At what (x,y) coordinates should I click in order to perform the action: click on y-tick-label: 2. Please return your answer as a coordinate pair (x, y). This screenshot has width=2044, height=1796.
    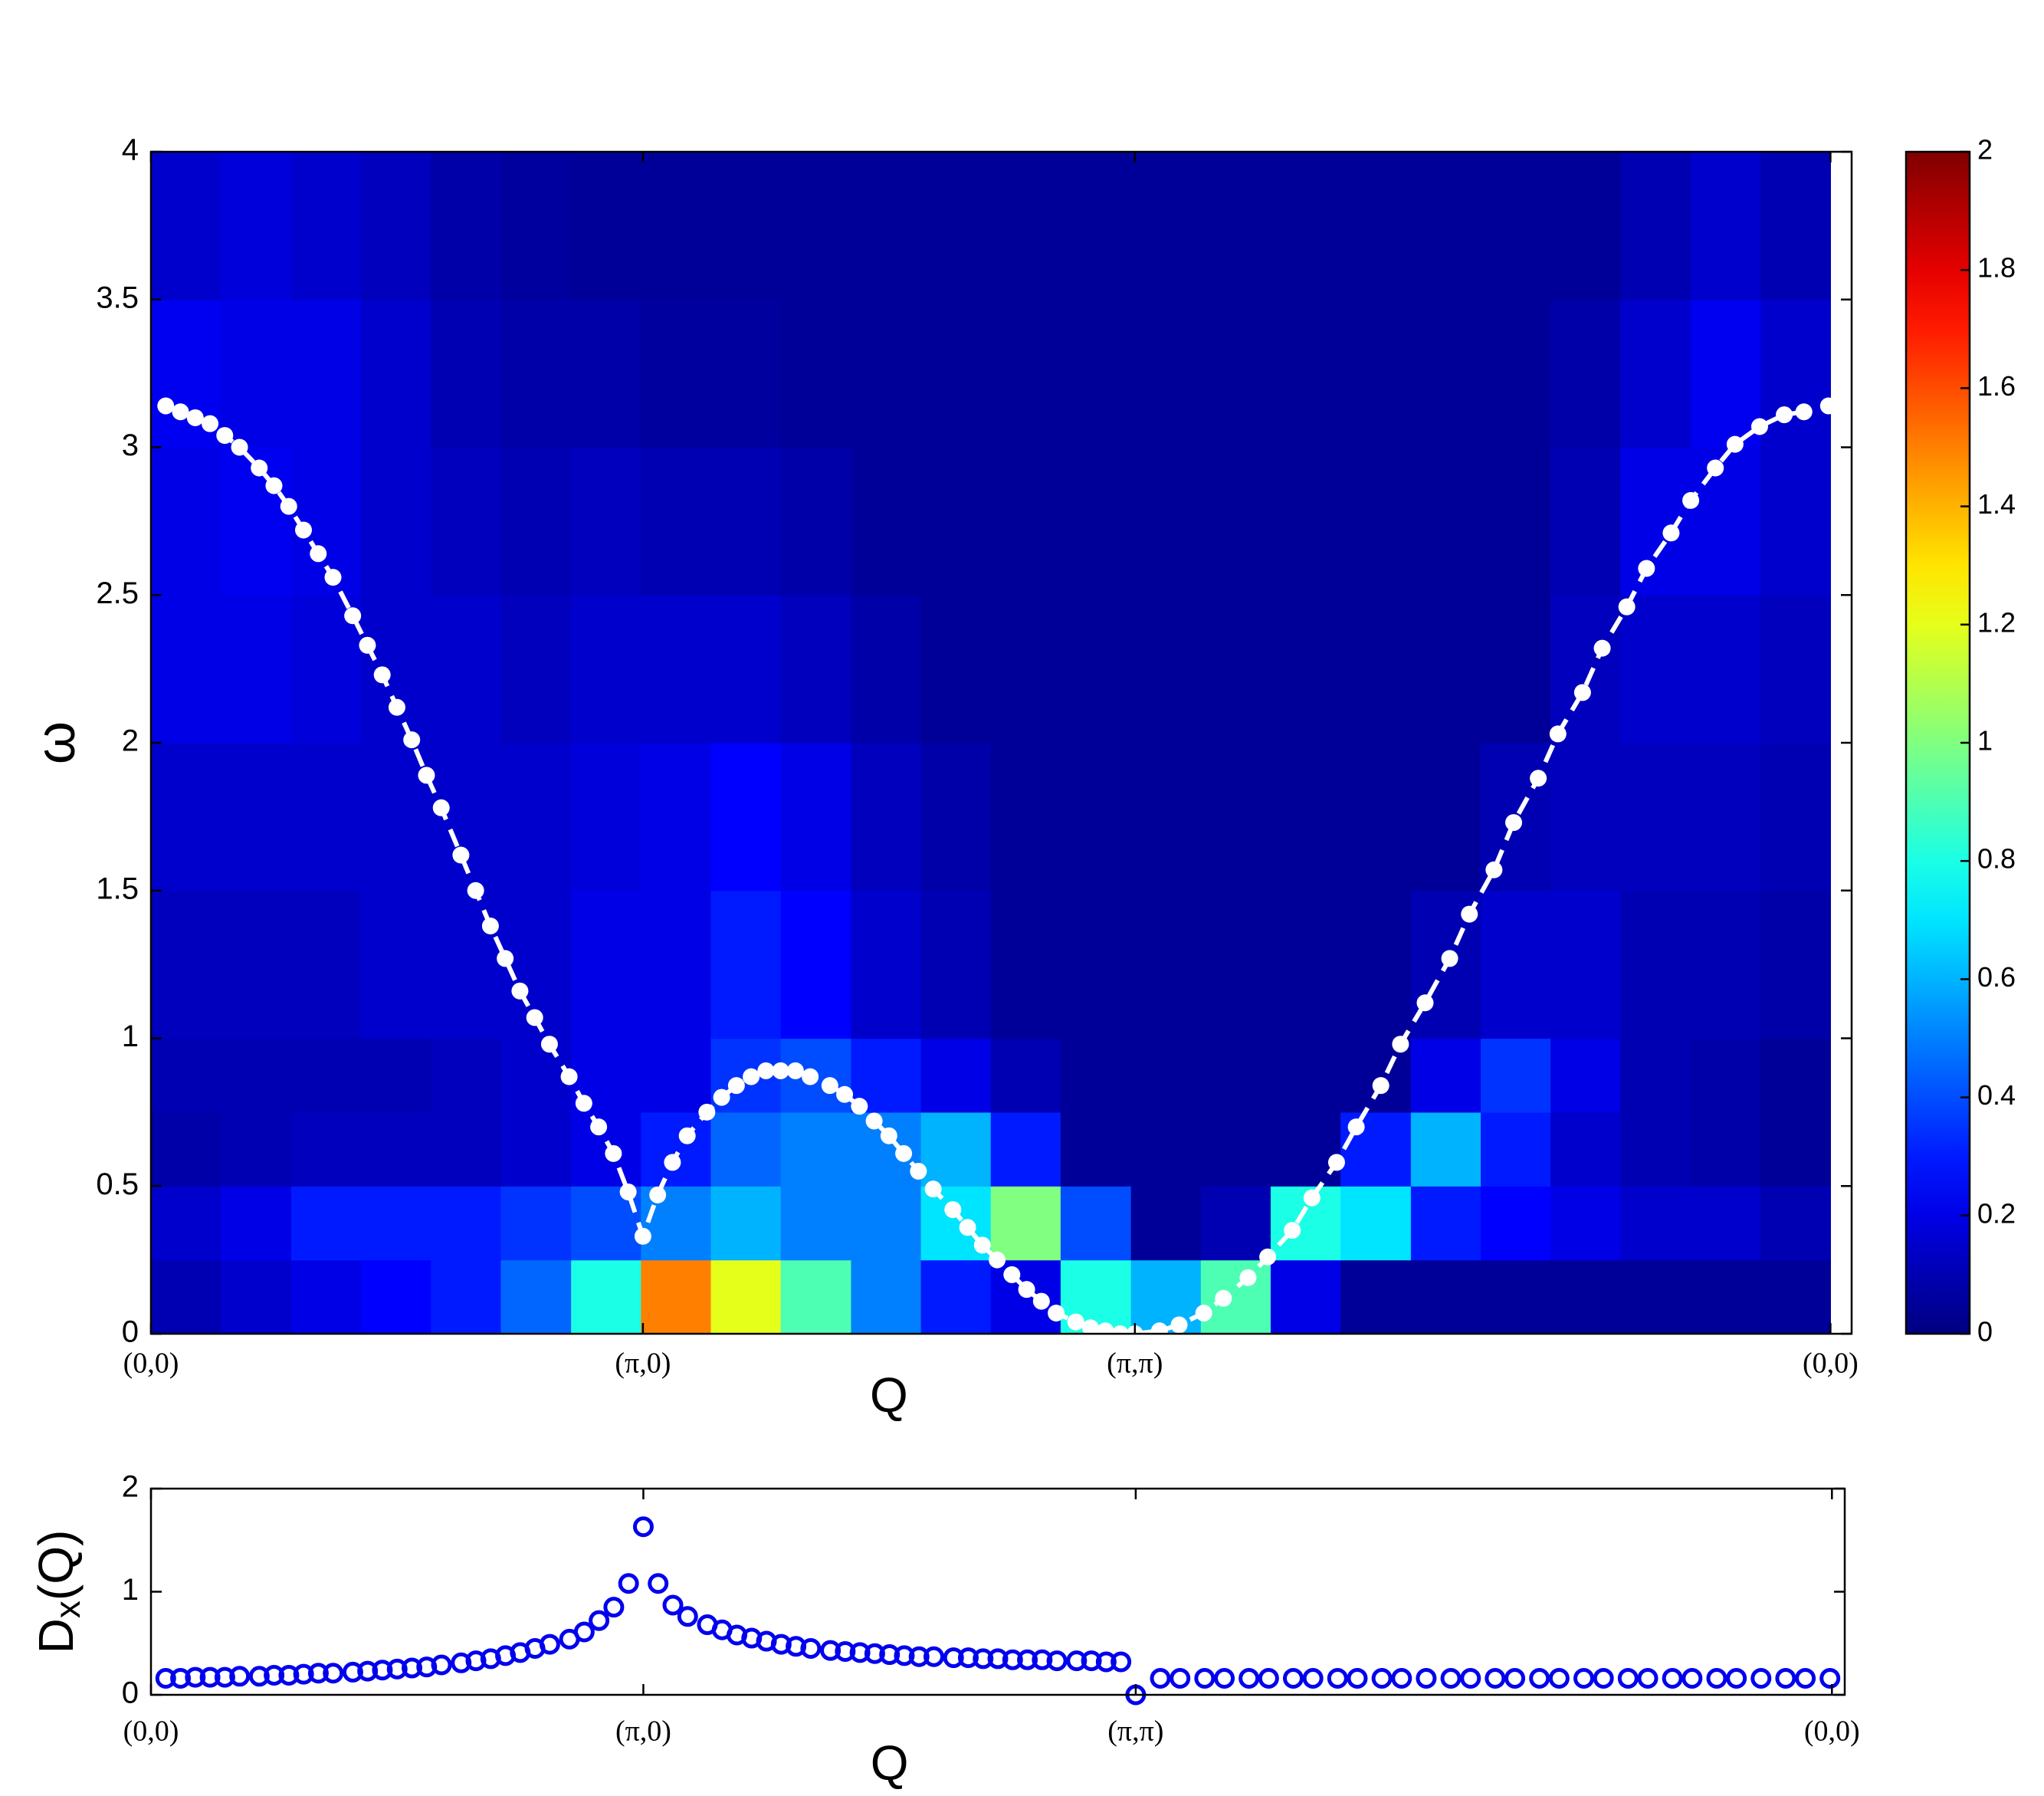
    Looking at the image, I should click on (130, 741).